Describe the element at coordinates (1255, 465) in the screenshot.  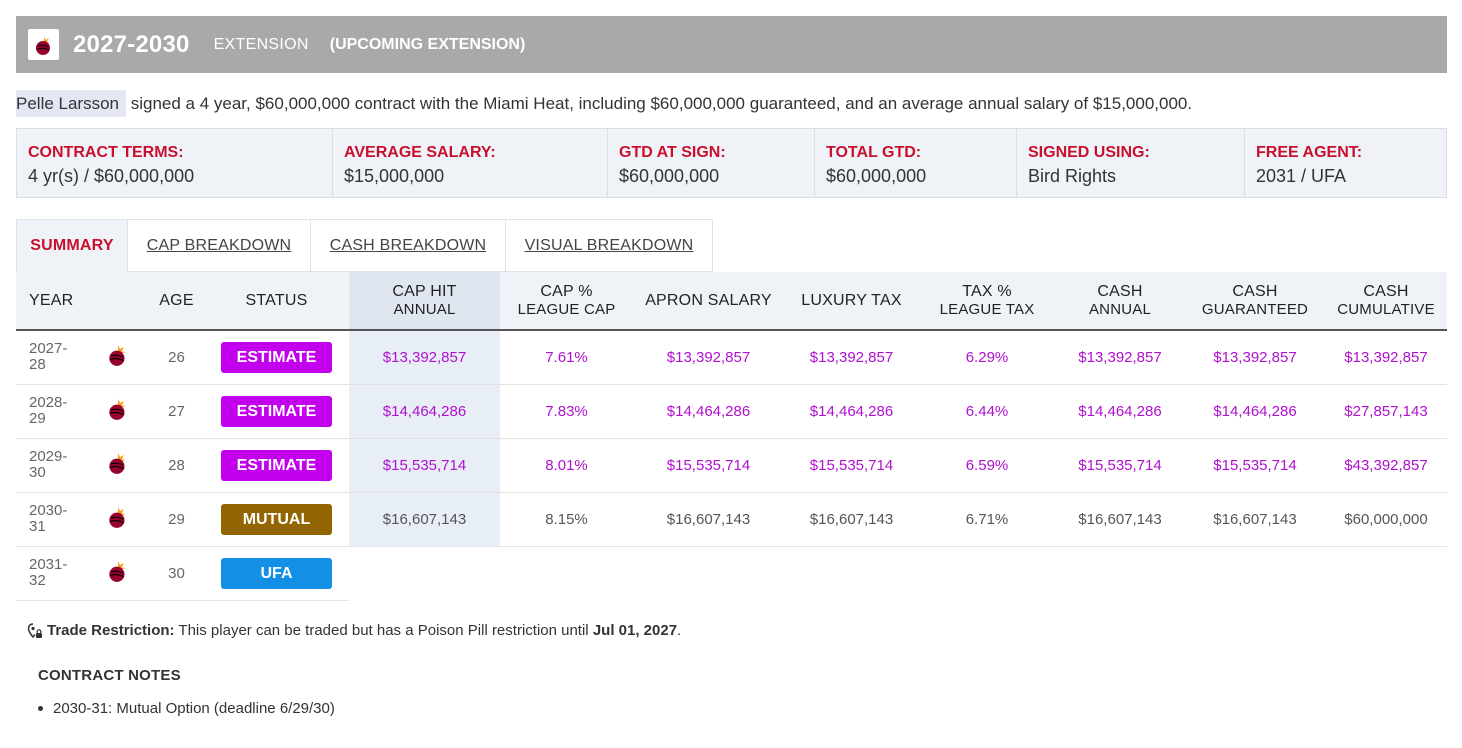
I see `cell-cash-gtd: $15,535,714` at that location.